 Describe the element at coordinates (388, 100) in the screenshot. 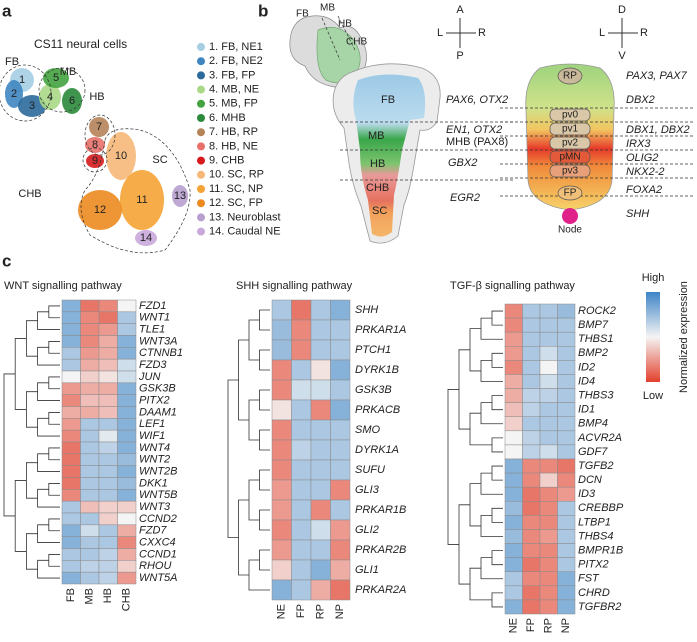

I see `region-label: FB` at that location.